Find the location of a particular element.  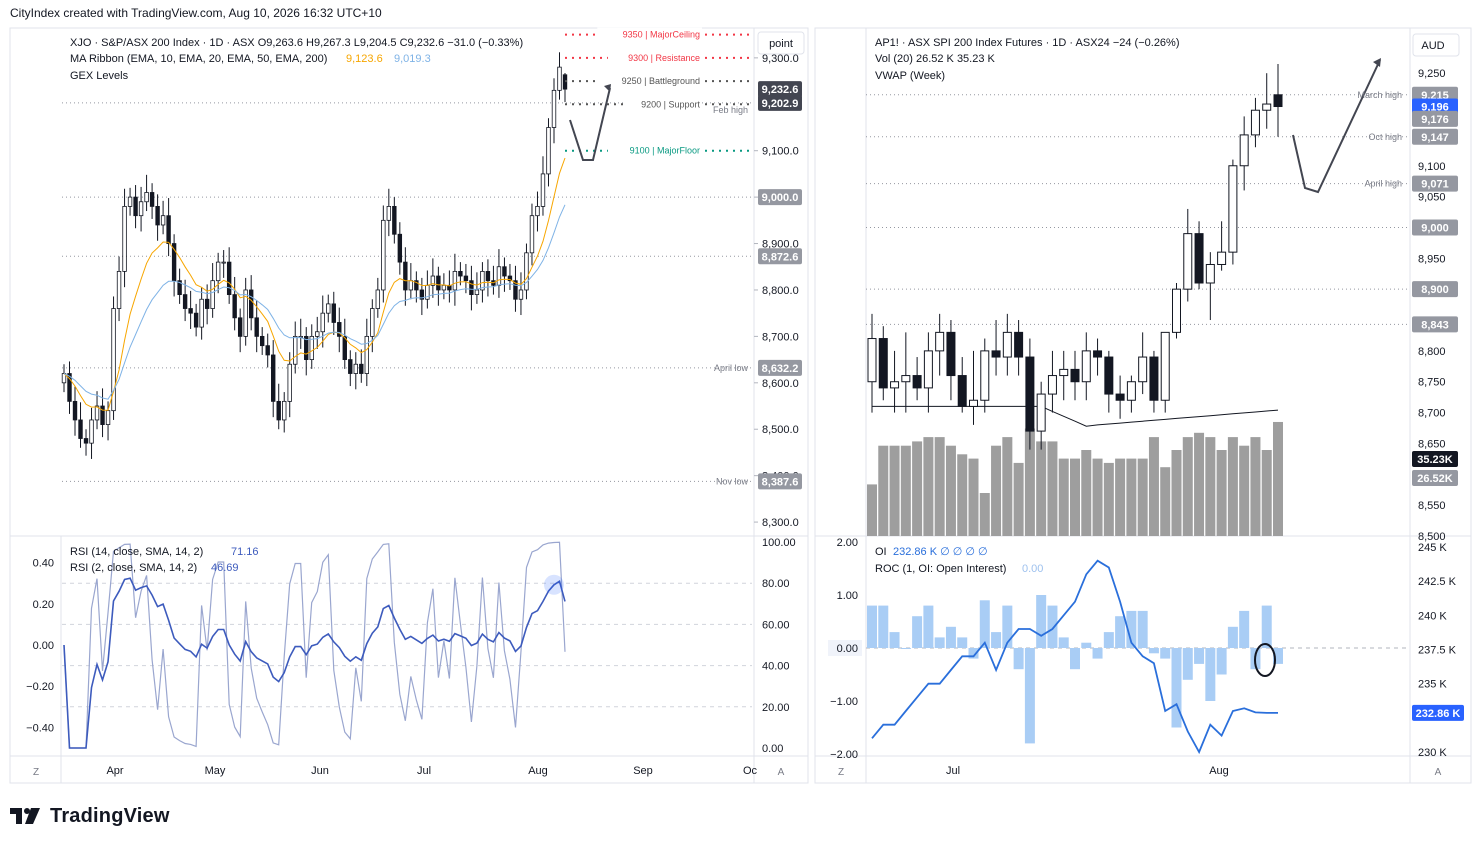

right-y-tick-label: 8,550 is located at coordinates (1432, 506).